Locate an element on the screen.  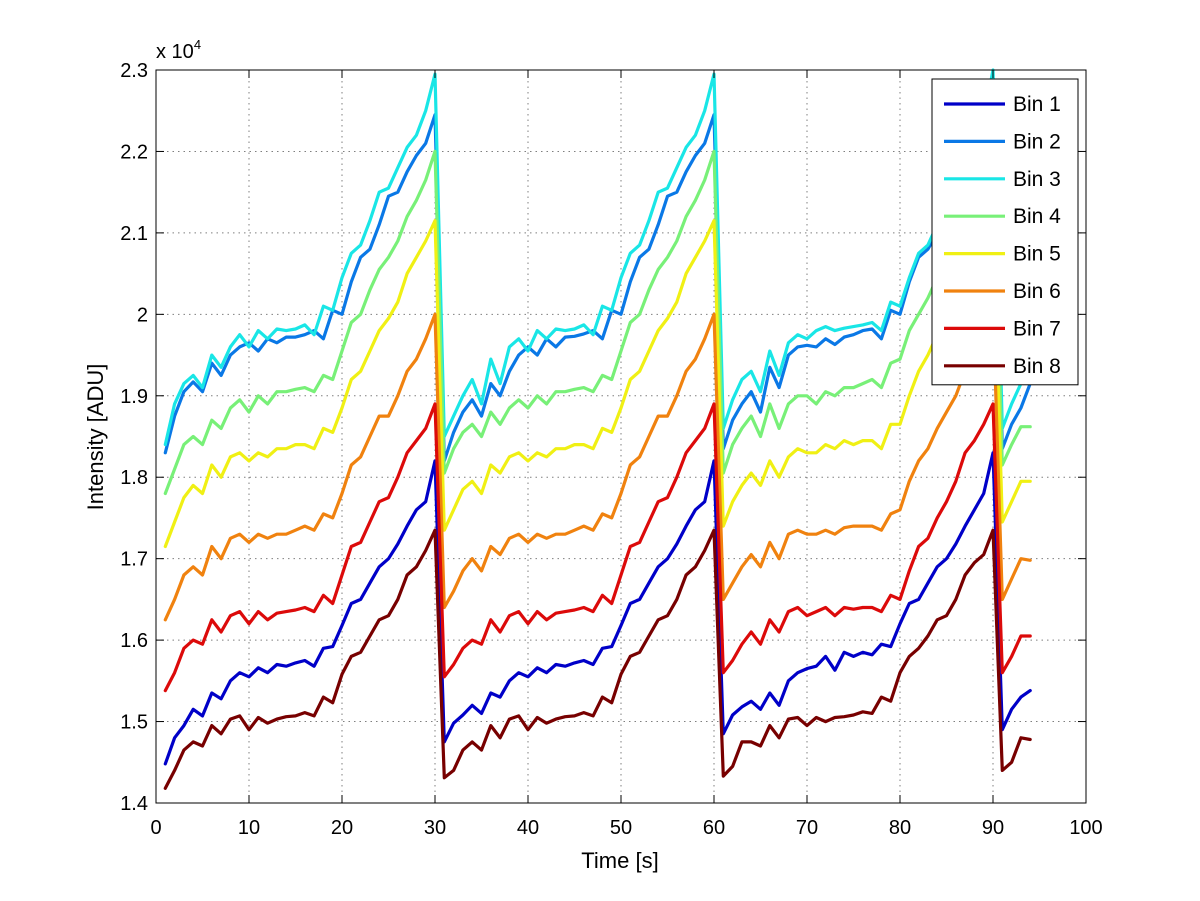
y-exponent-label: x 104 is located at coordinates (178, 50).